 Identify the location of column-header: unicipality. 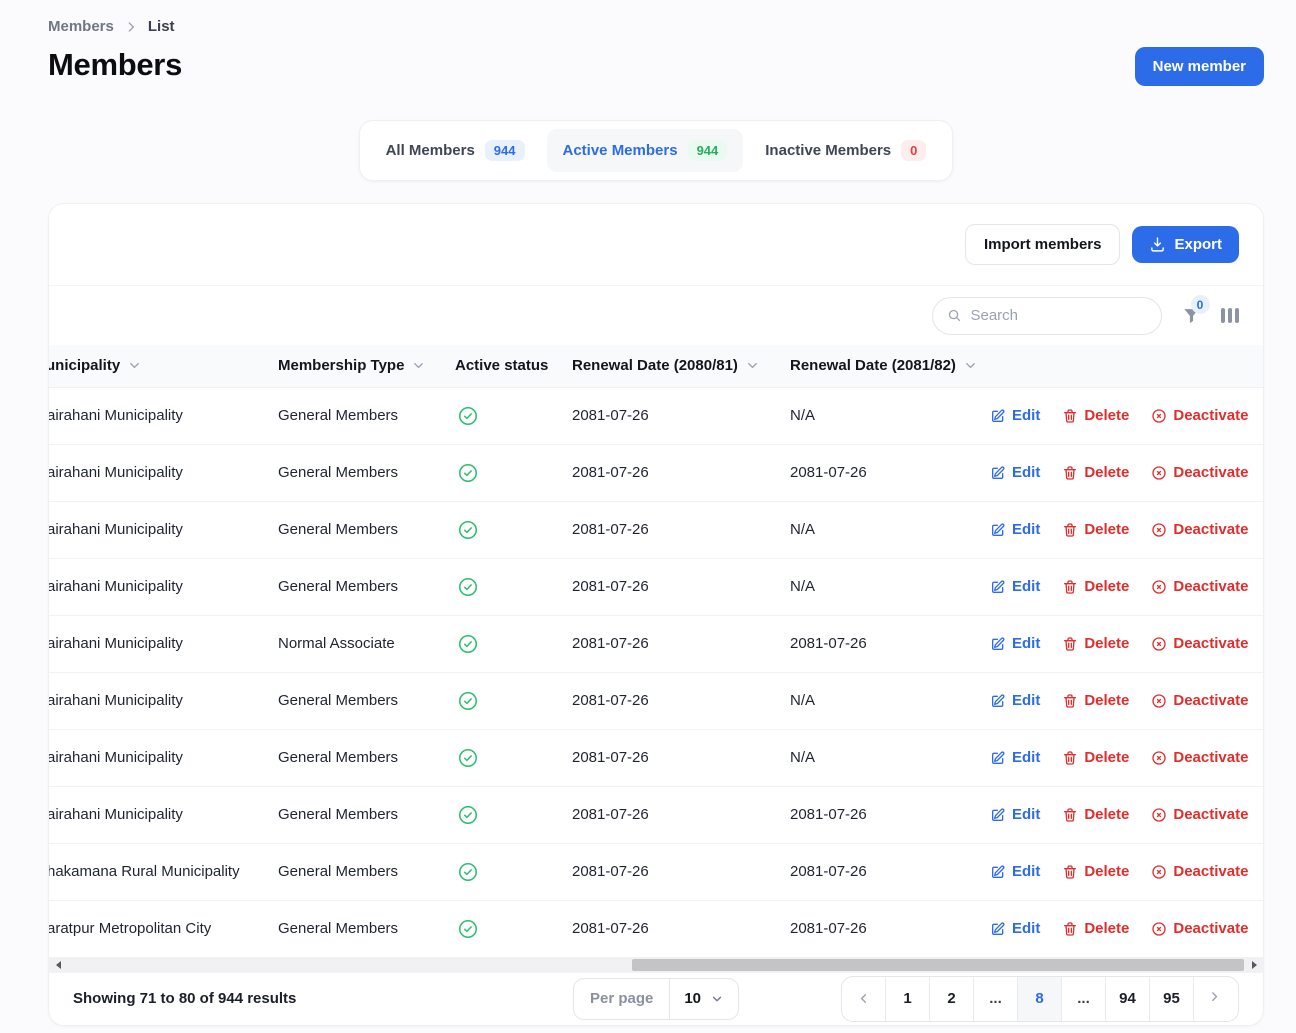
(163, 365).